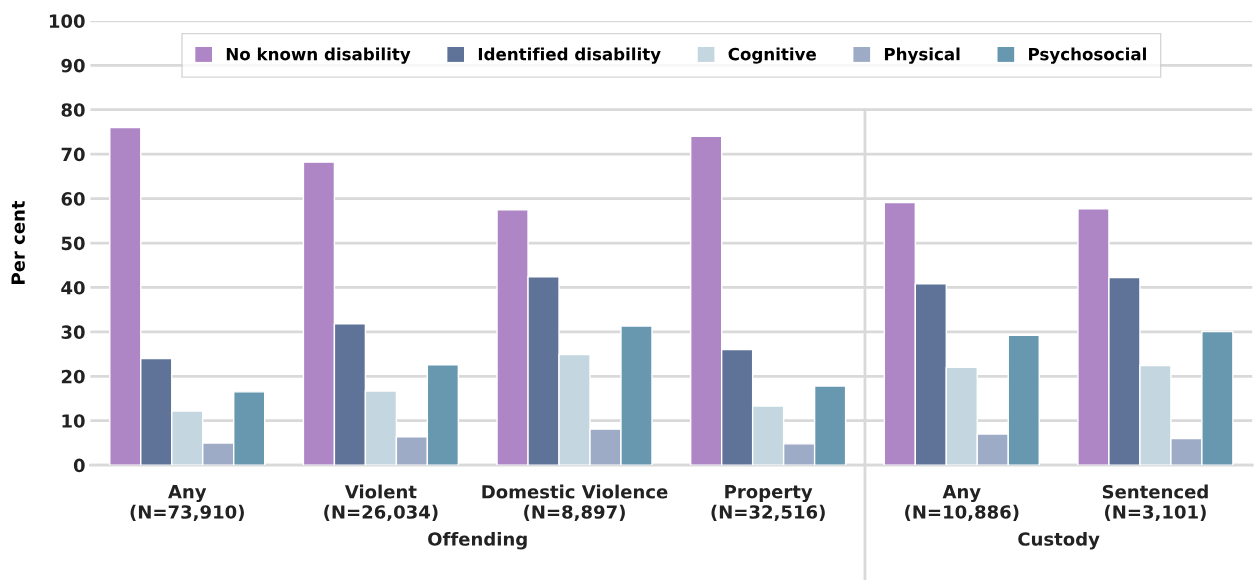 The image size is (1256, 580). Describe the element at coordinates (73, 287) in the screenshot. I see `y-tick-label: 40` at that location.